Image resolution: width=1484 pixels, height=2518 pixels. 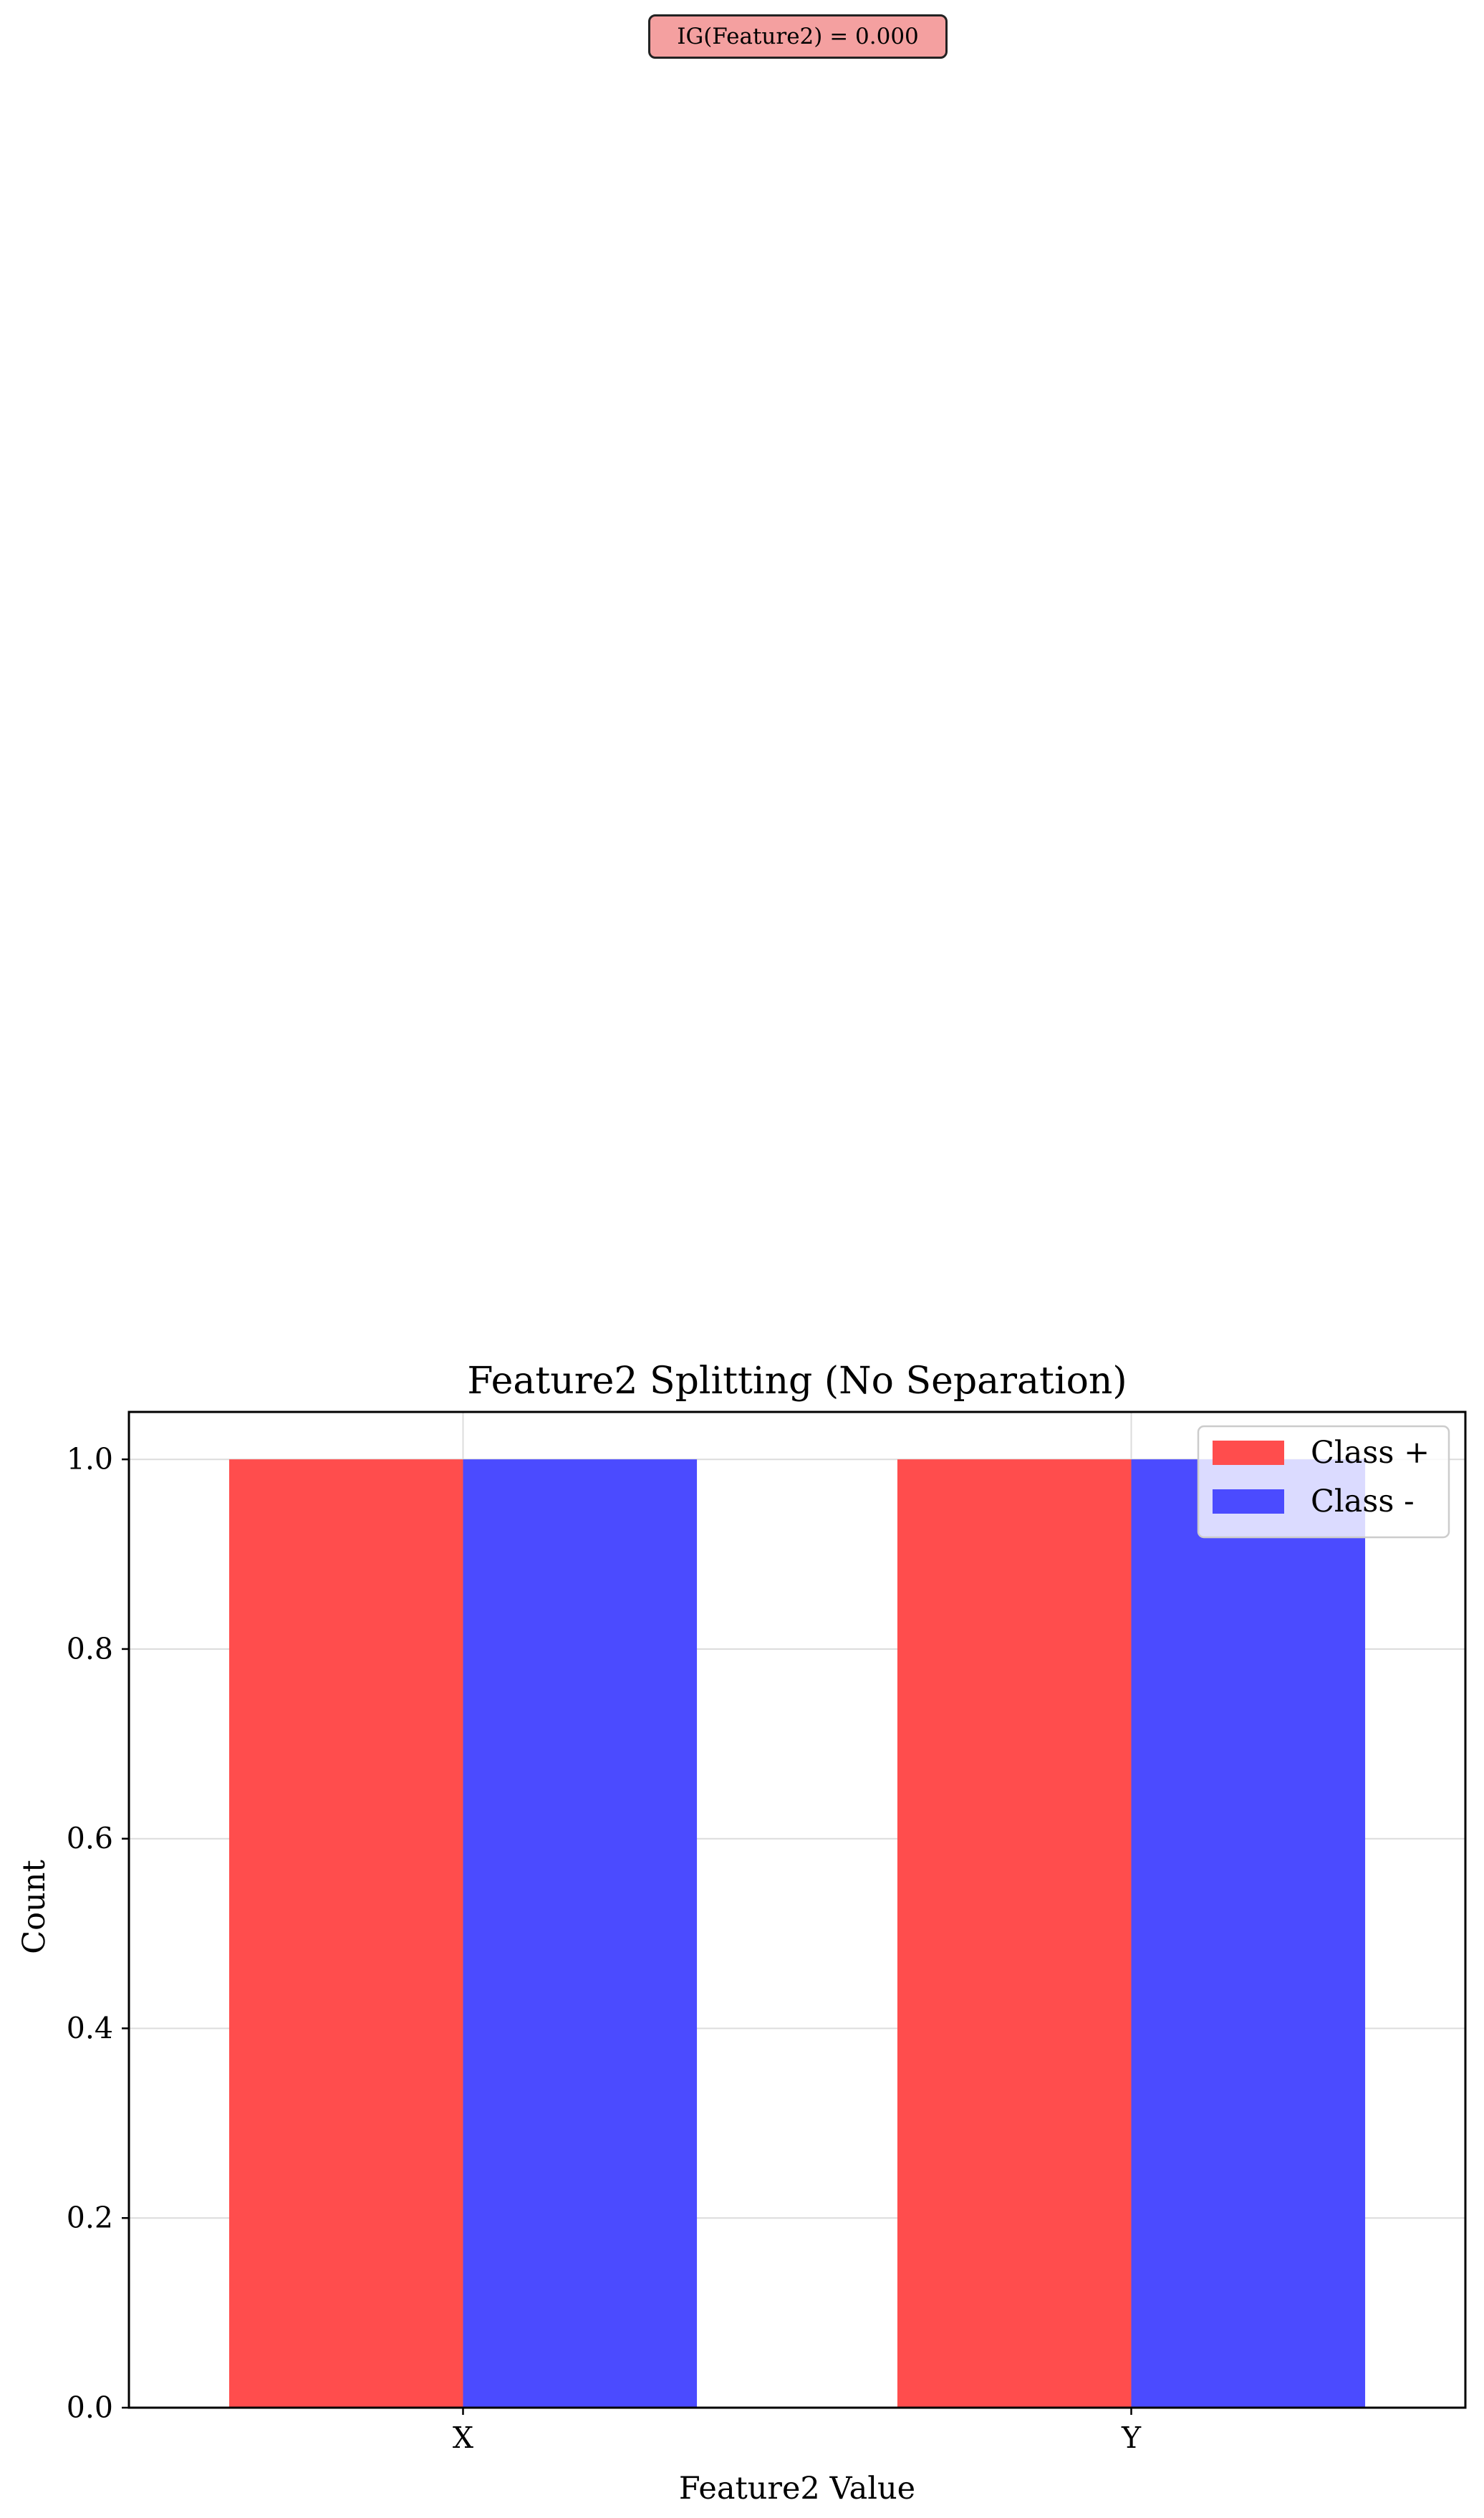 What do you see at coordinates (34, 1907) in the screenshot?
I see `y-axis-label: Count` at bounding box center [34, 1907].